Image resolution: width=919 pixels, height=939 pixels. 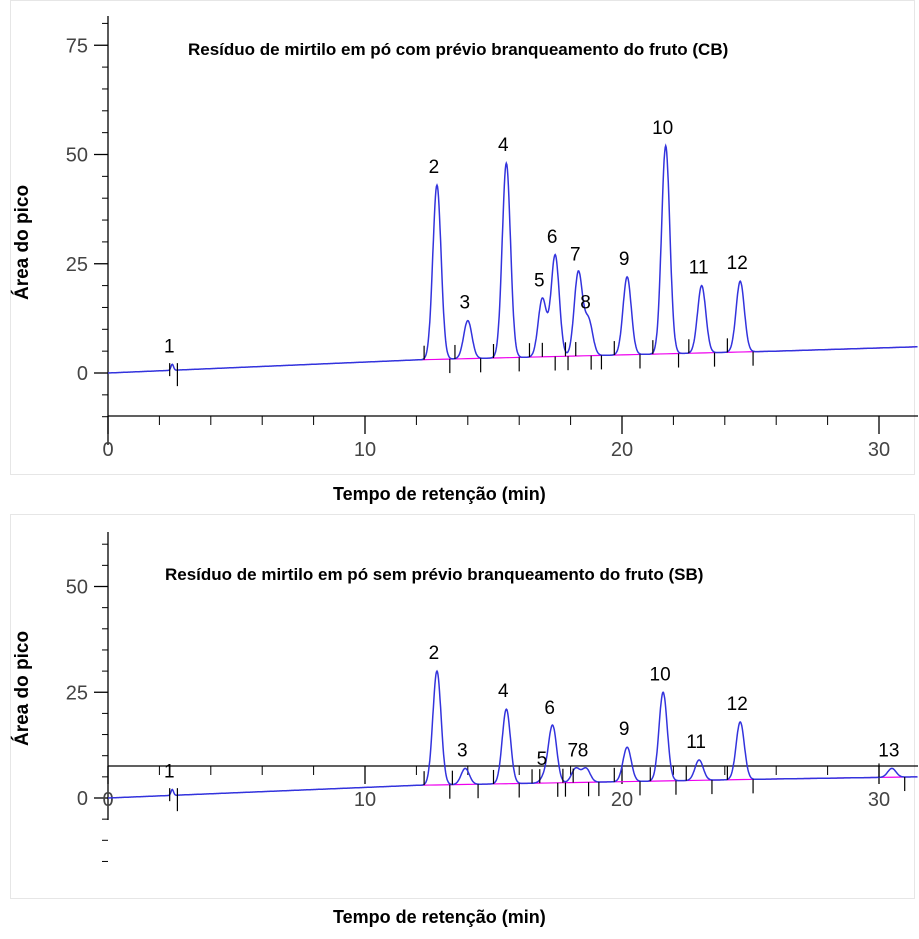 What do you see at coordinates (513, 734) in the screenshot?
I see `chromatogram-series` at bounding box center [513, 734].